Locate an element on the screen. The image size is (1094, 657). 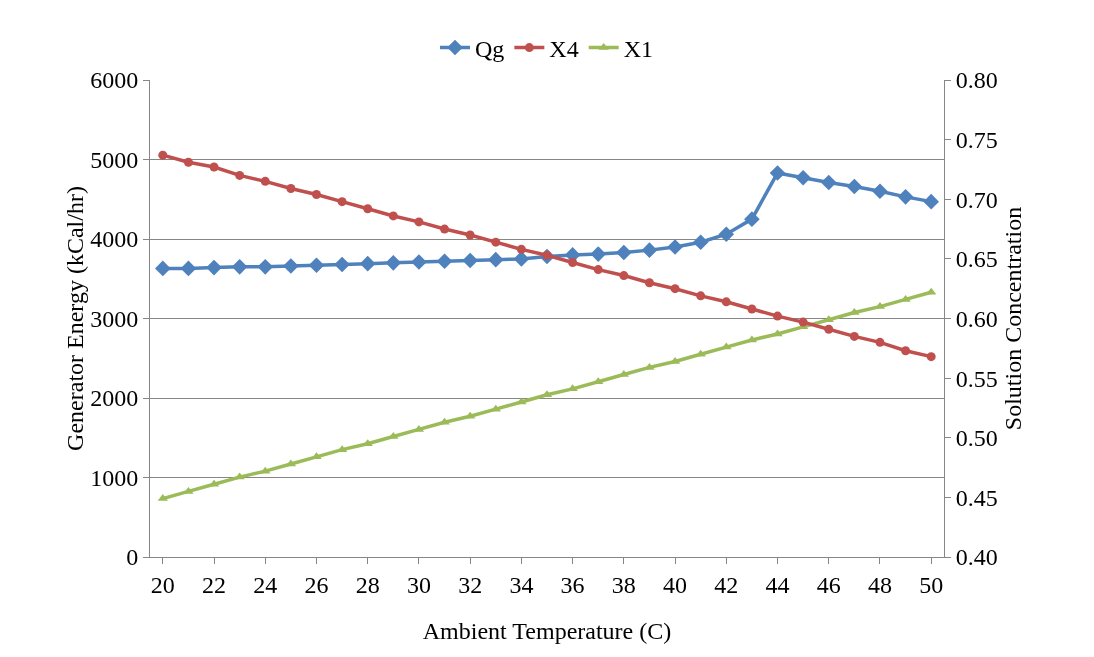
y2-tick-label: 0.65 is located at coordinates (976, 259).